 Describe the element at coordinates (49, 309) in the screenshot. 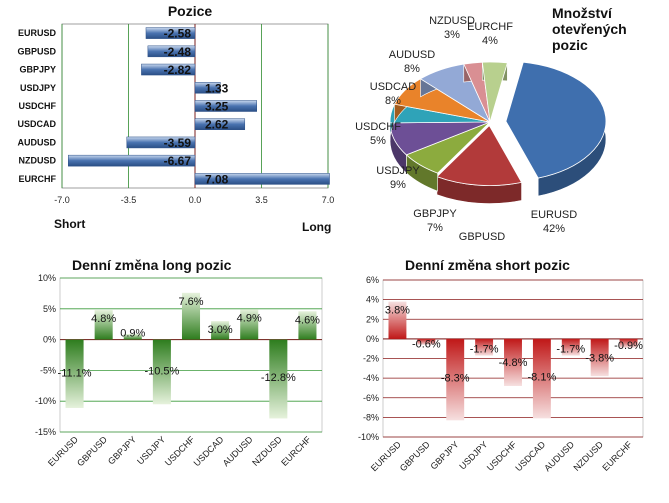

I see `y-tick-label: 5%` at that location.